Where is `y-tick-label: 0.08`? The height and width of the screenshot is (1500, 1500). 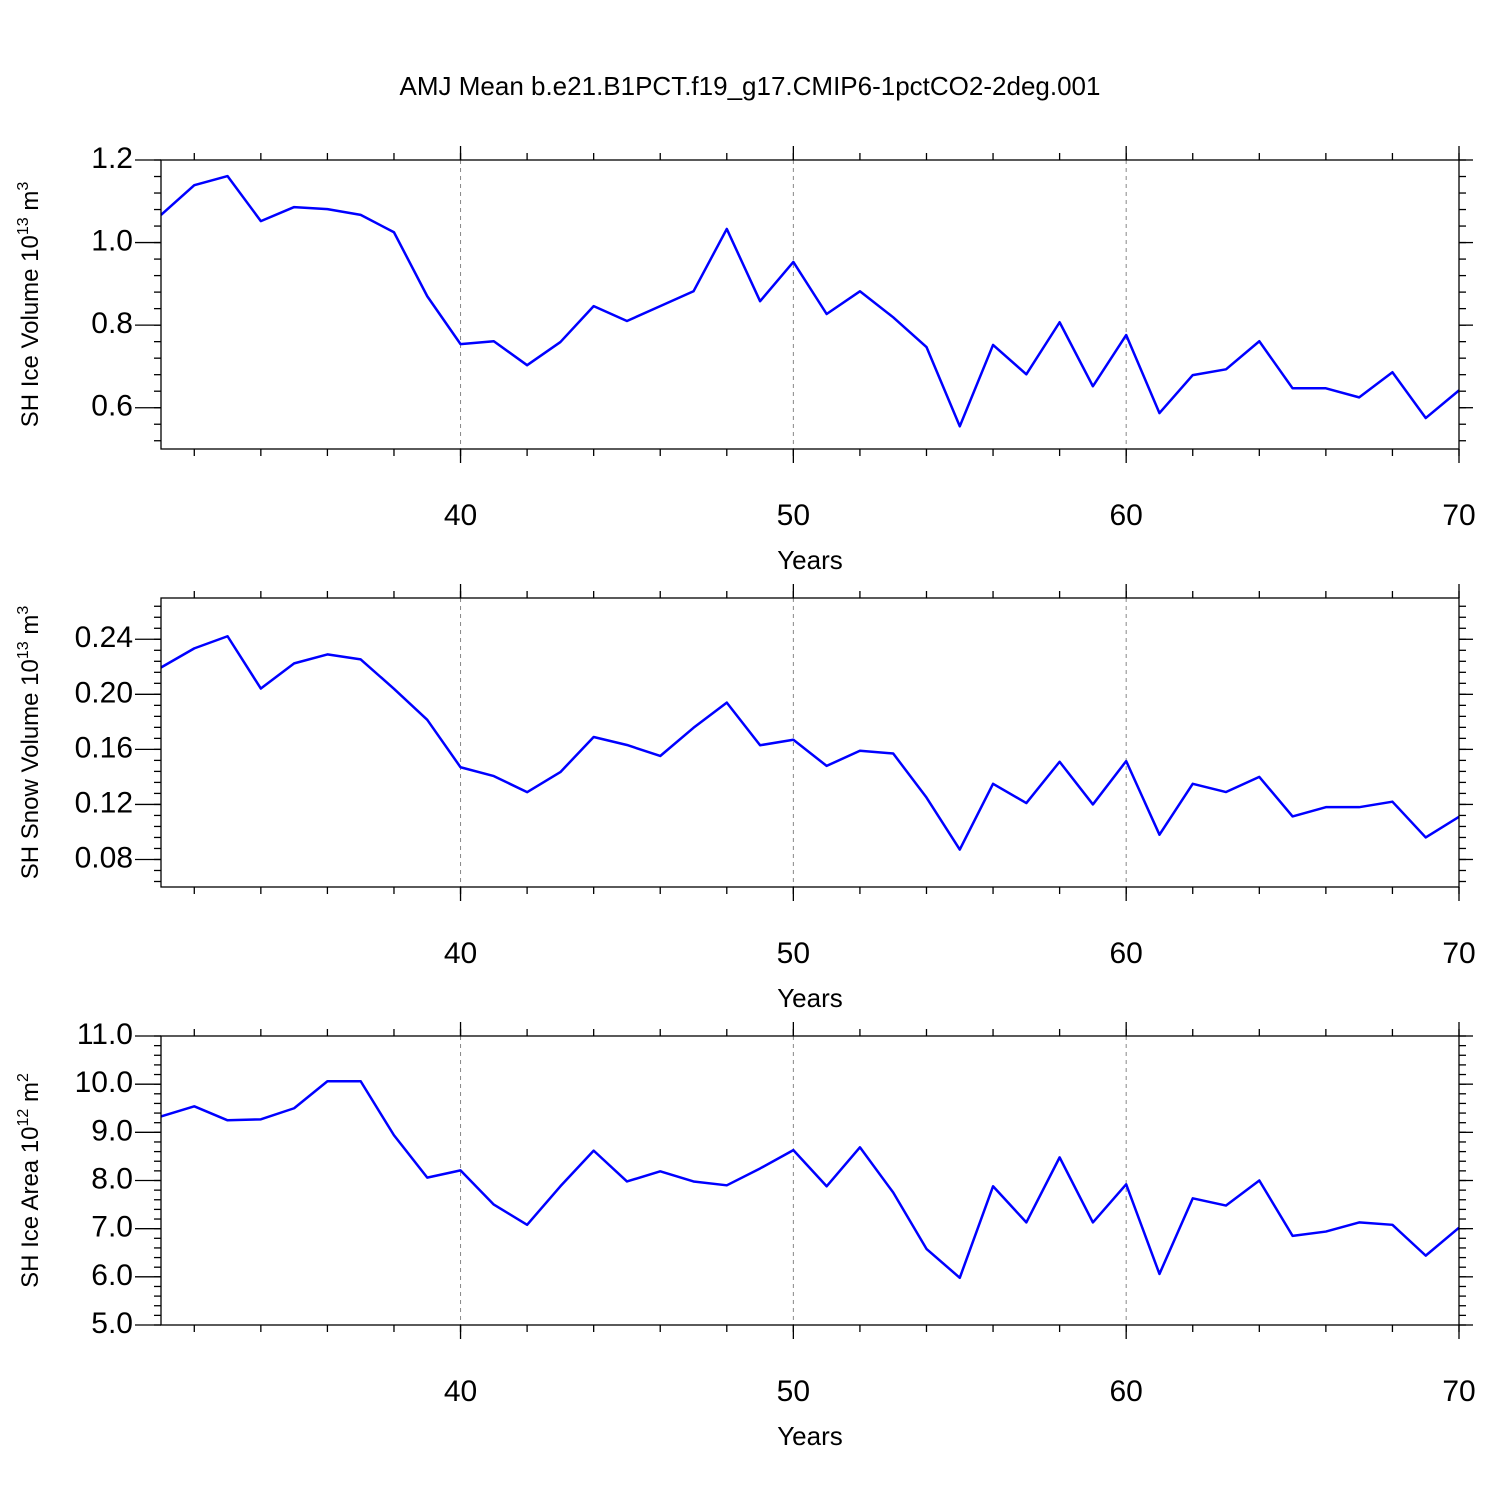 y-tick-label: 0.08 is located at coordinates (104, 857).